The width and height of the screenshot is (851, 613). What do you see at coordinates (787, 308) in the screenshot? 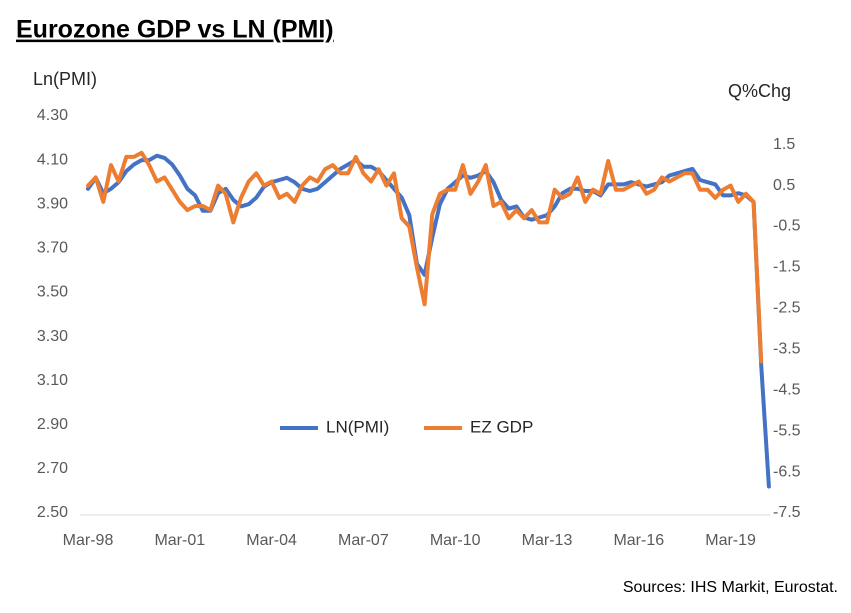
I see `y2-tick-label: -2.5` at bounding box center [787, 308].